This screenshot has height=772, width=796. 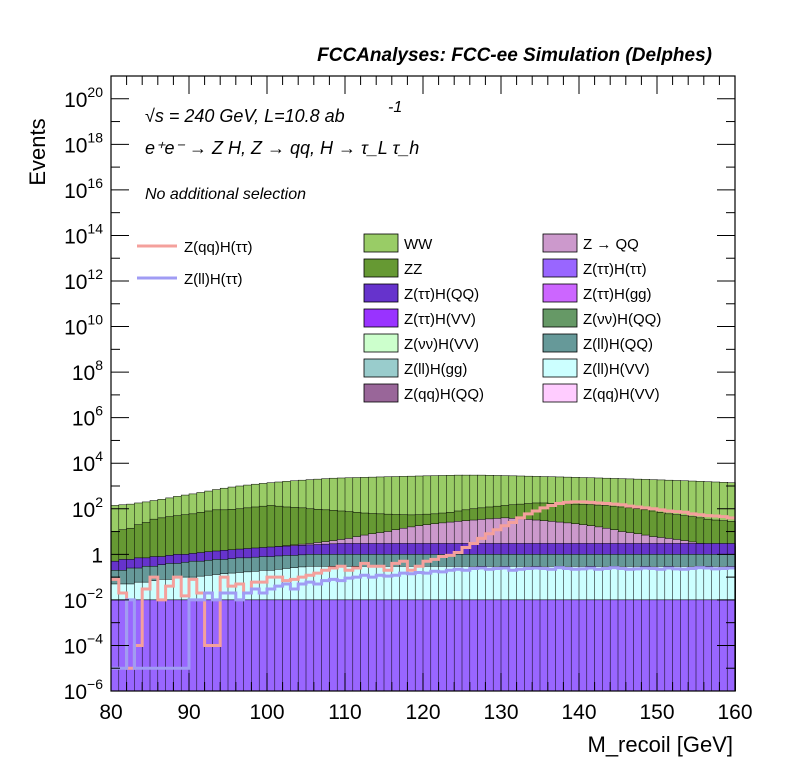 What do you see at coordinates (618, 344) in the screenshot?
I see `legend-label: Z(ll)H(QQ)` at bounding box center [618, 344].